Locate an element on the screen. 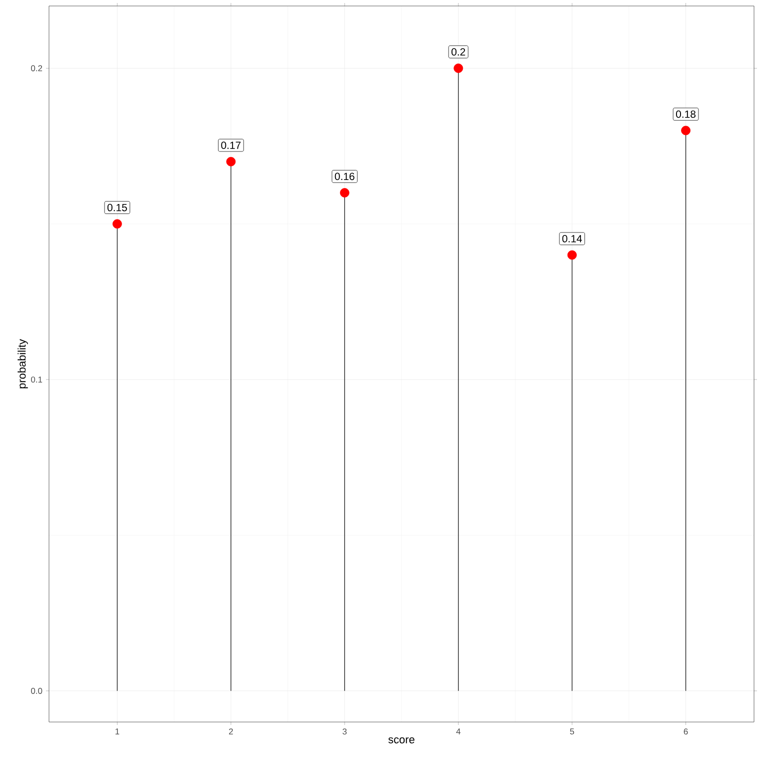  y-tick-label: 0.2 is located at coordinates (36, 68).